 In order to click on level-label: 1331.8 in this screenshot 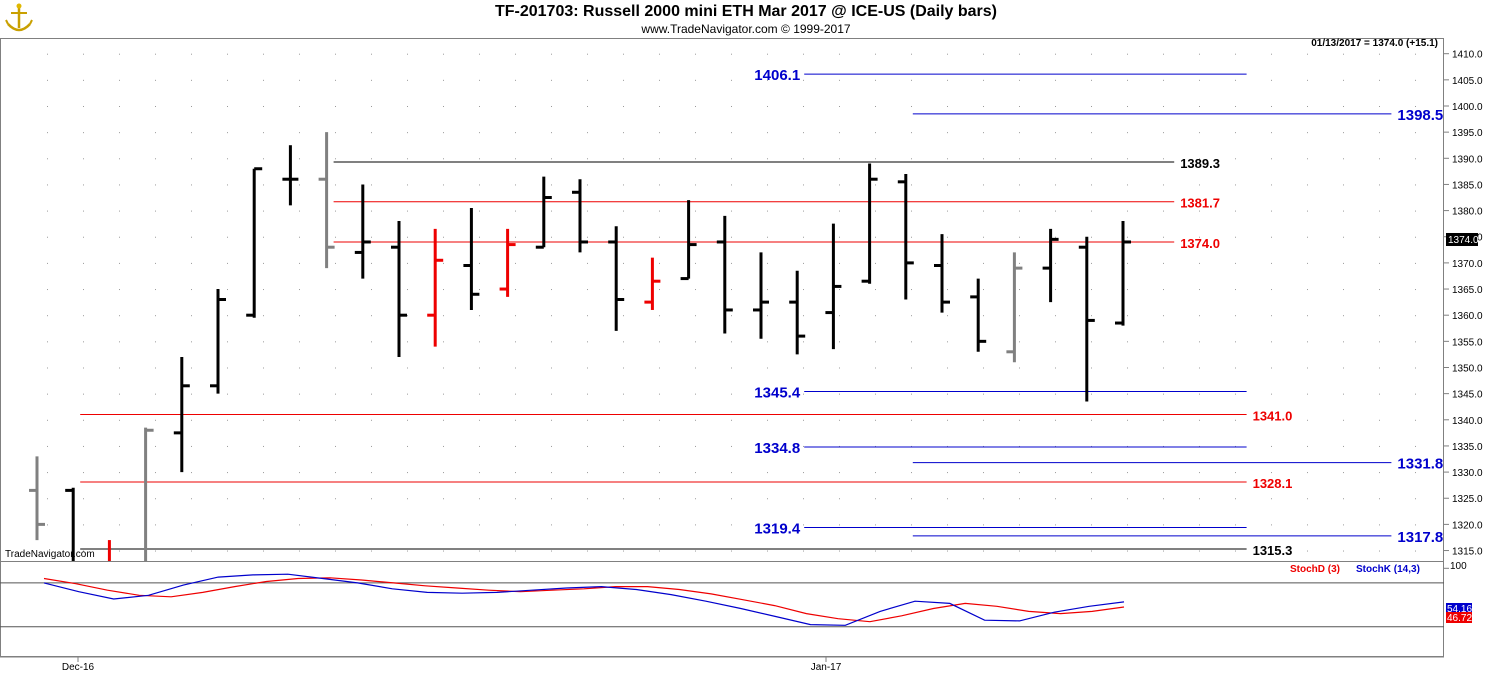, I will do `click(1420, 464)`.